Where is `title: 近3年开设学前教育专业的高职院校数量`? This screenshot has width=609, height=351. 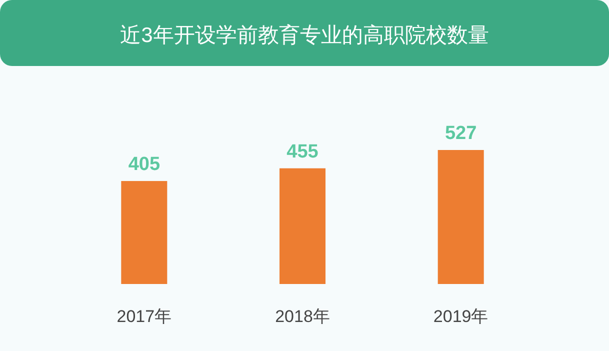 title: 近3年开设学前教育专业的高职院校数量 is located at coordinates (304, 35).